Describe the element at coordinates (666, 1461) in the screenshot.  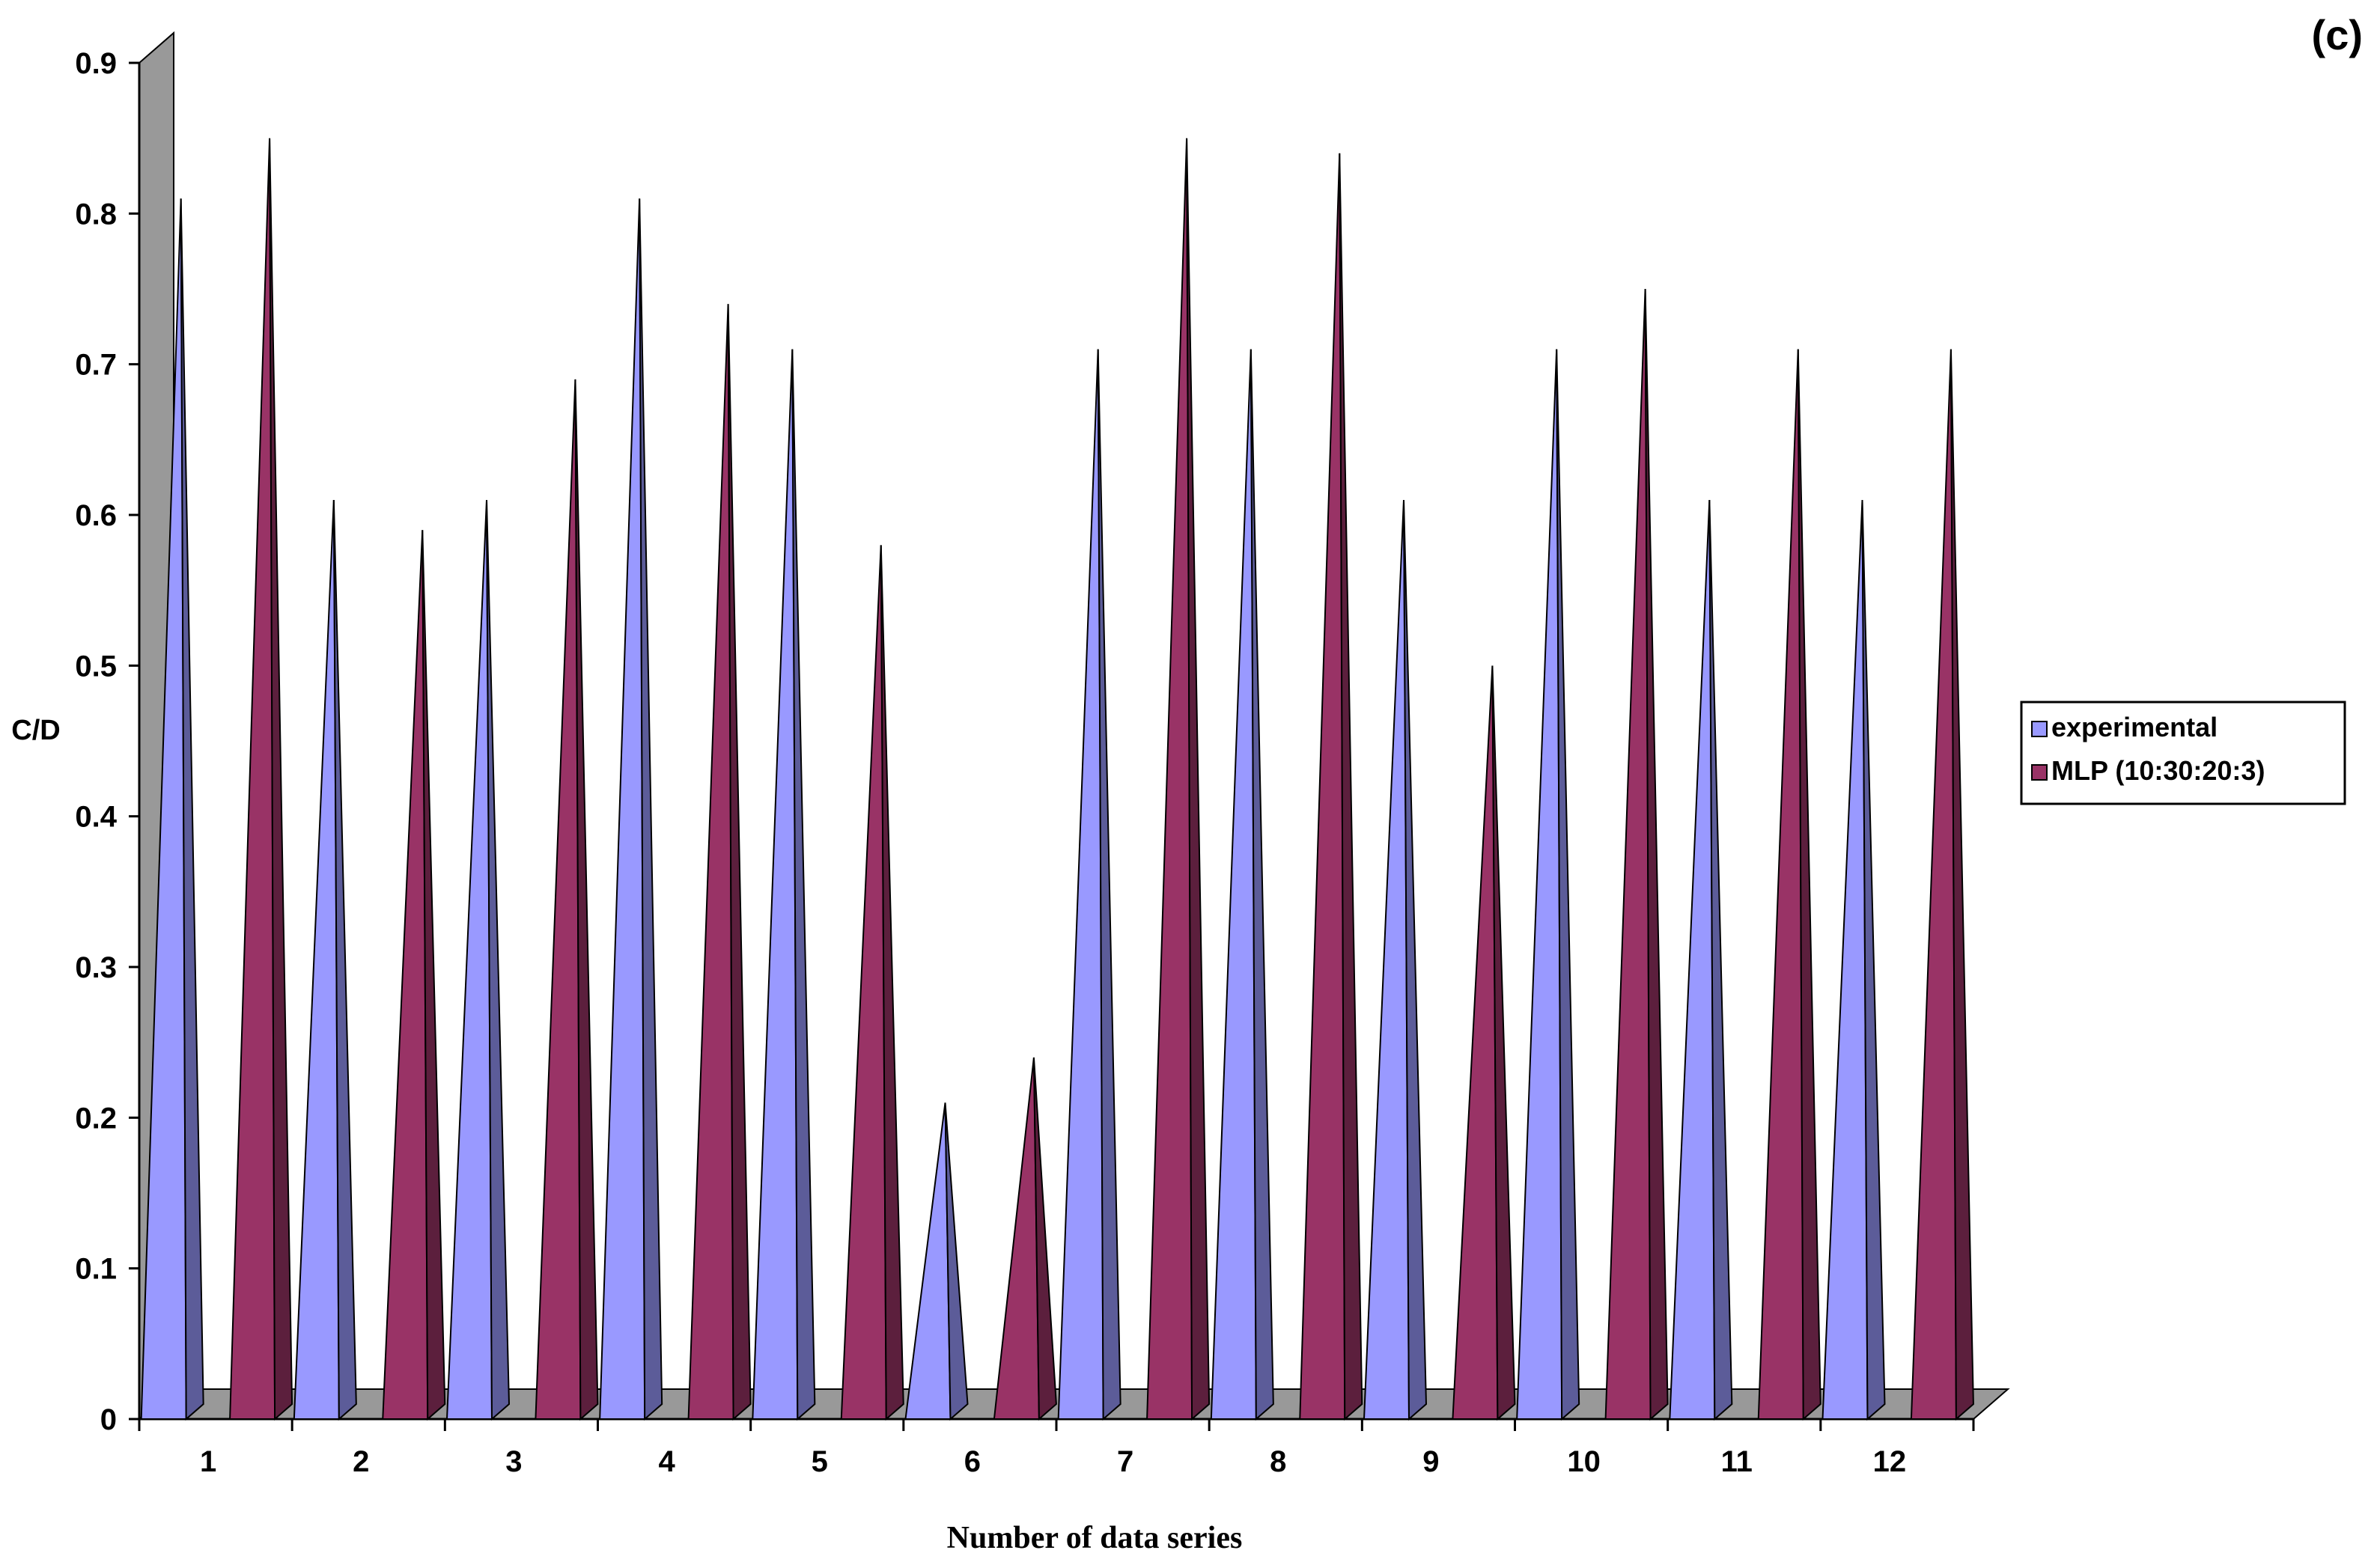
I see `x-tick-label: 4` at that location.